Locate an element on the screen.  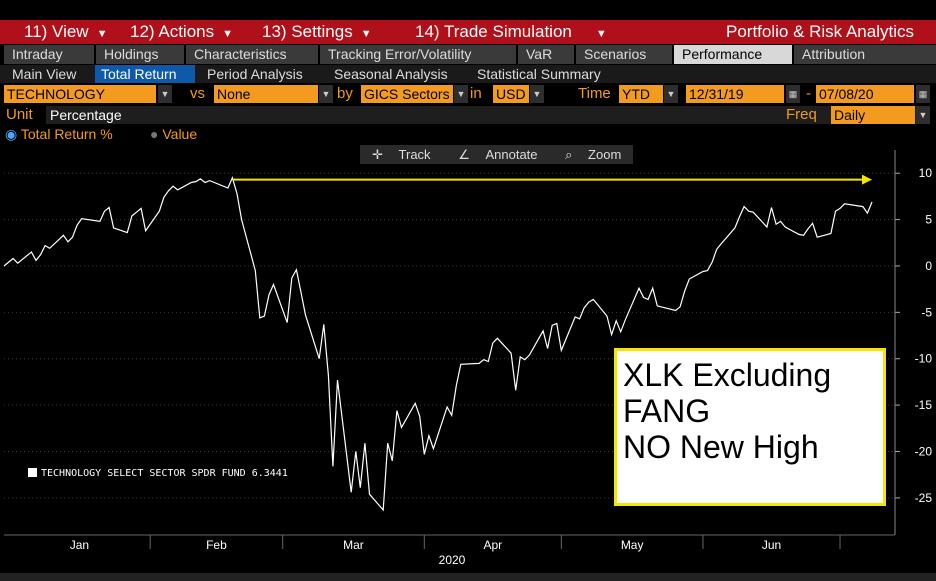
x-tick-label: May is located at coordinates (632, 545).